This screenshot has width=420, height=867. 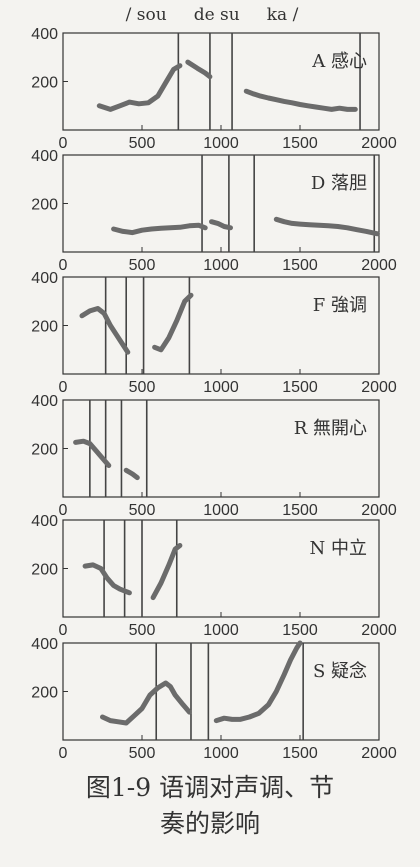 I want to click on caption-line-1: 图1-9 语调对声调、节, so click(x=210, y=787).